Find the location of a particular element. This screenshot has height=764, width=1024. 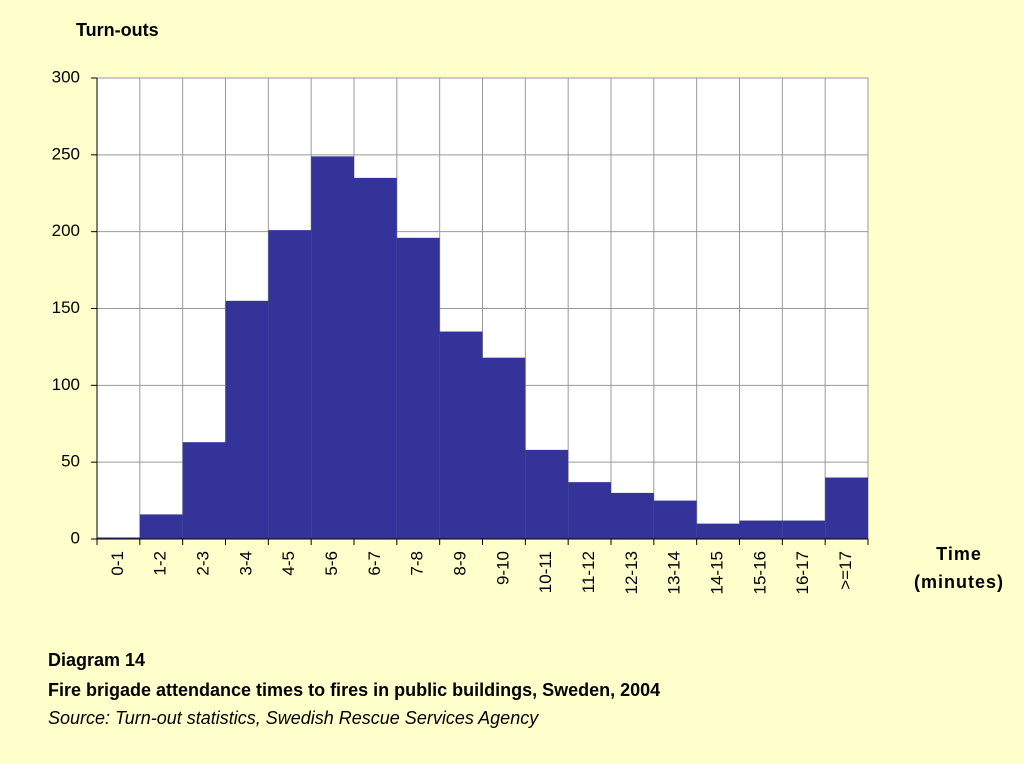

x-tick-label: 10-11 is located at coordinates (545, 572).